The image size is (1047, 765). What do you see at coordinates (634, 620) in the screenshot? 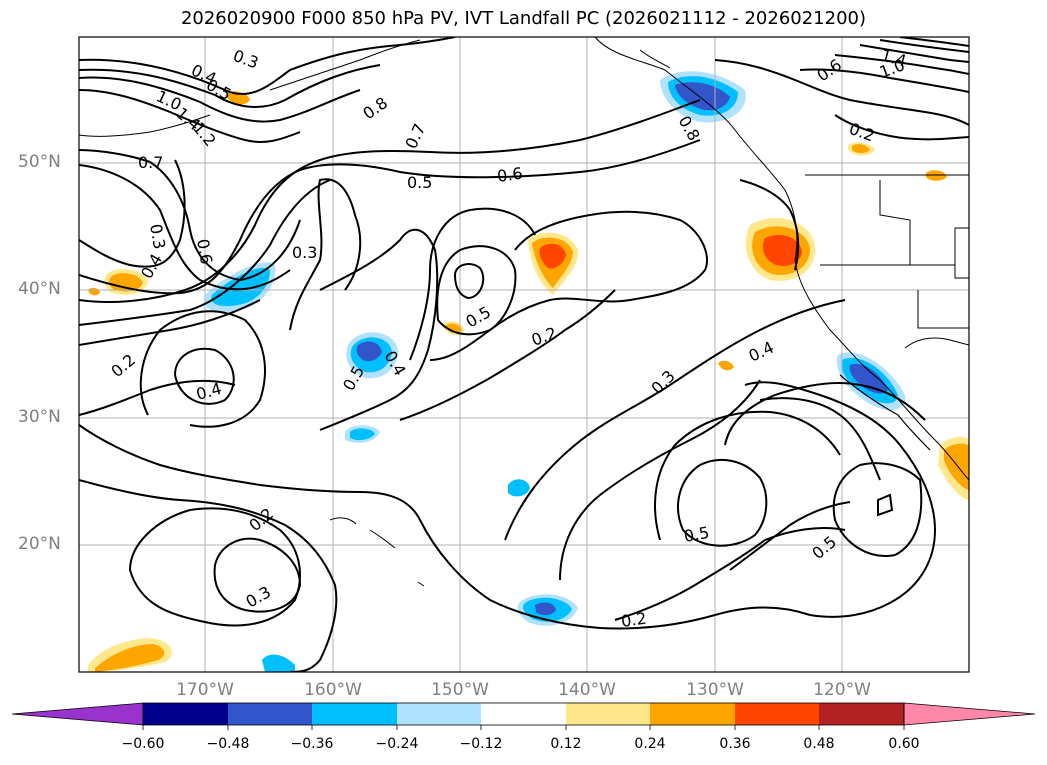
I see `contour-label: 0.2` at bounding box center [634, 620].